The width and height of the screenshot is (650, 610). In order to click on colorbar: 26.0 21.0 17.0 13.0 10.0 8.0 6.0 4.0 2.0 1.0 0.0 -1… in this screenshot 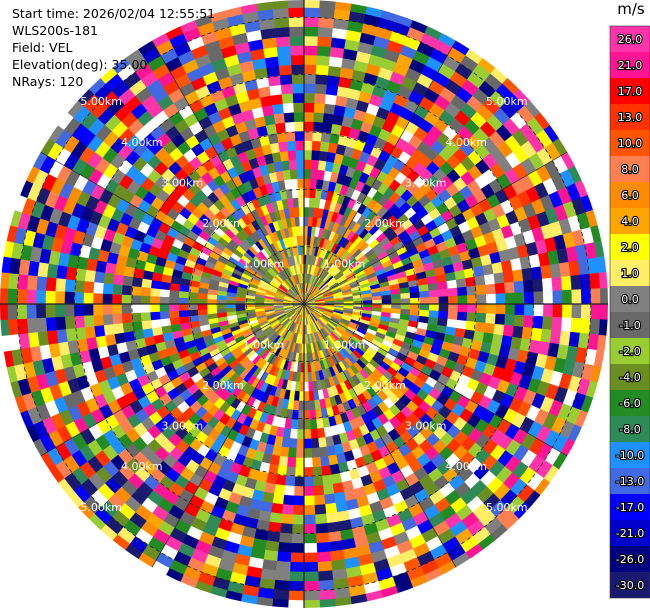, I will do `click(629, 312)`.